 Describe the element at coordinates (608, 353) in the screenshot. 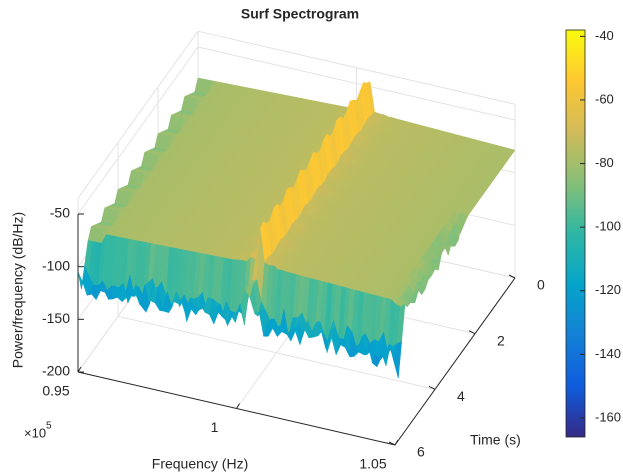

I see `colorbar-tick-label: -140` at that location.